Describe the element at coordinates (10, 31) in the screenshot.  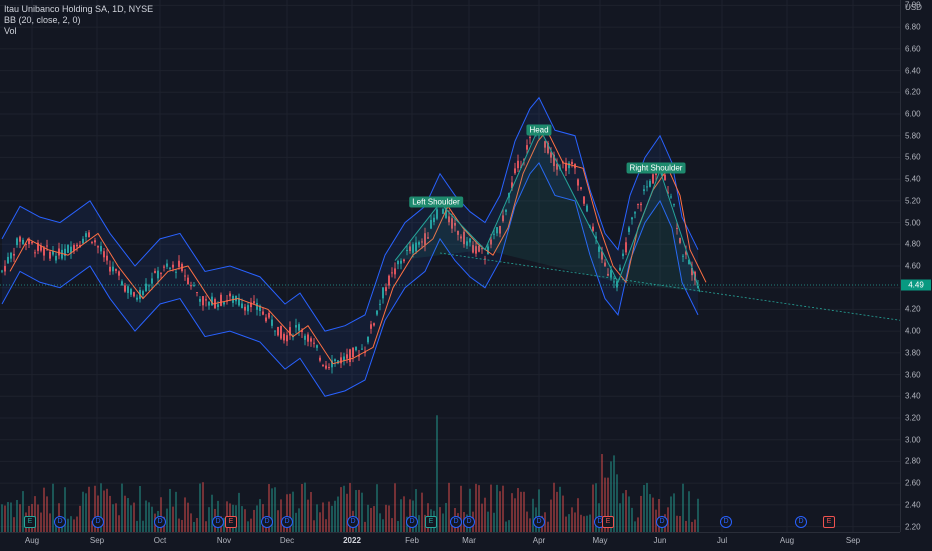
I see `volume-indicator-label: Vol` at that location.